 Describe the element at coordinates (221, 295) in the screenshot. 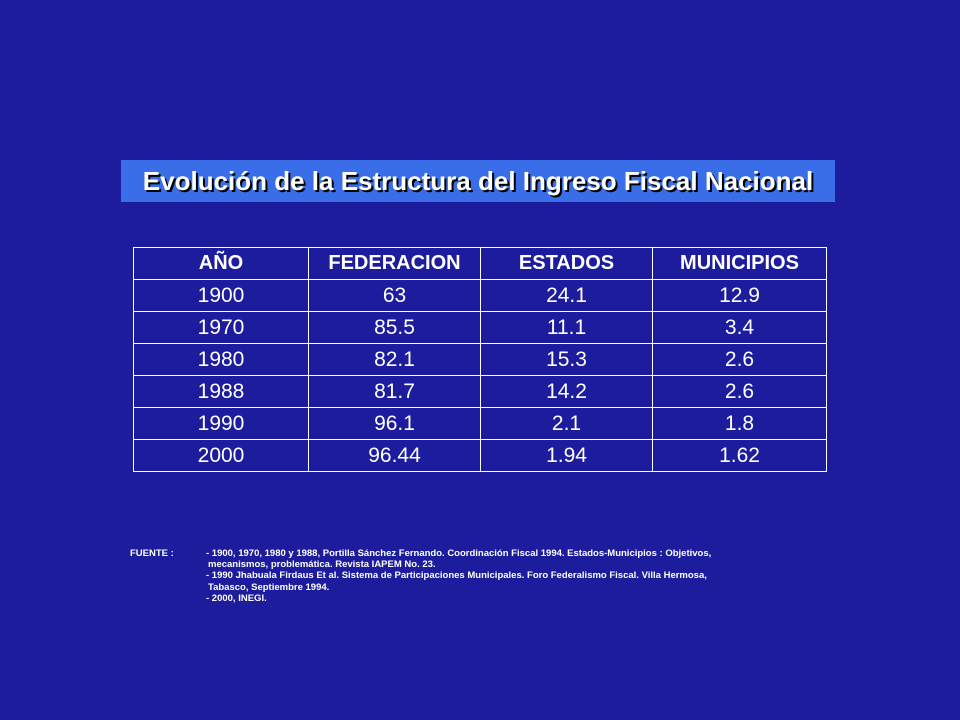

I see `cell-year: 1900` at that location.